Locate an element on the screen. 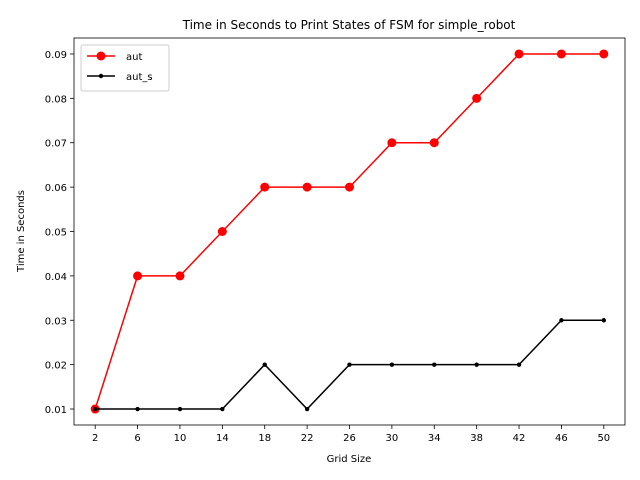 The image size is (640, 480). x-axis: 2 6 10 14 18 22 26 30 34 38 42 46 50 is located at coordinates (351, 434).